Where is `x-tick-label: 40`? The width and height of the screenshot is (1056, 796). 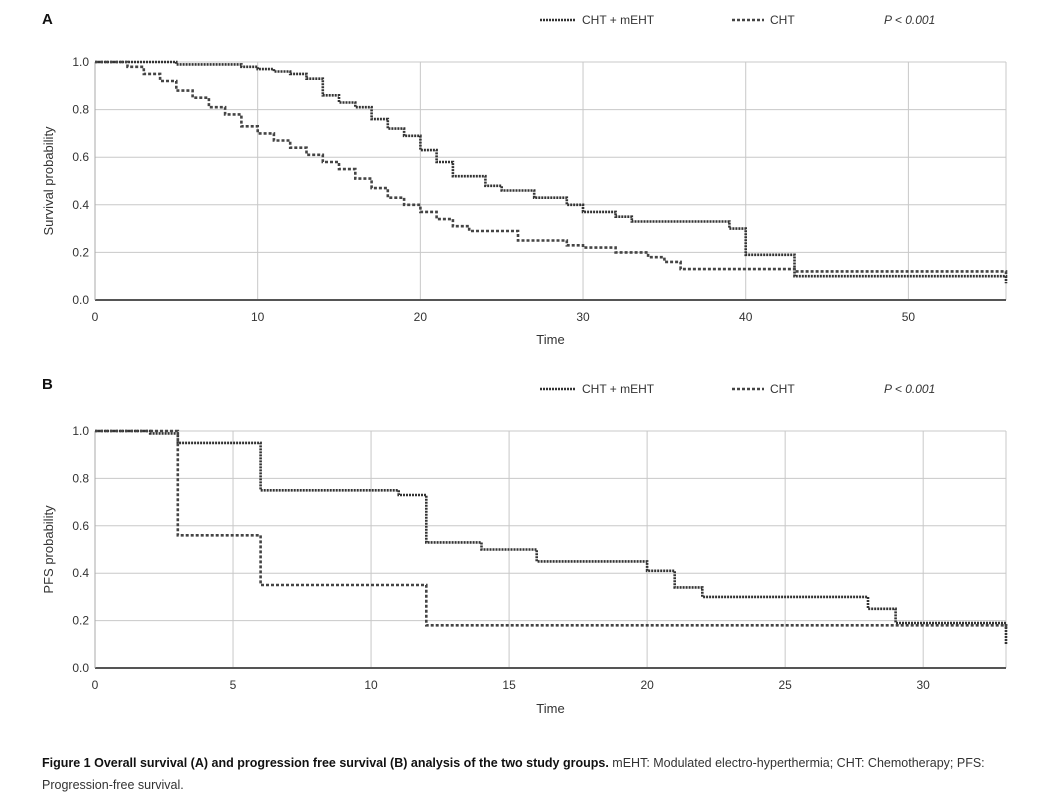
x-tick-label: 40 is located at coordinates (746, 317).